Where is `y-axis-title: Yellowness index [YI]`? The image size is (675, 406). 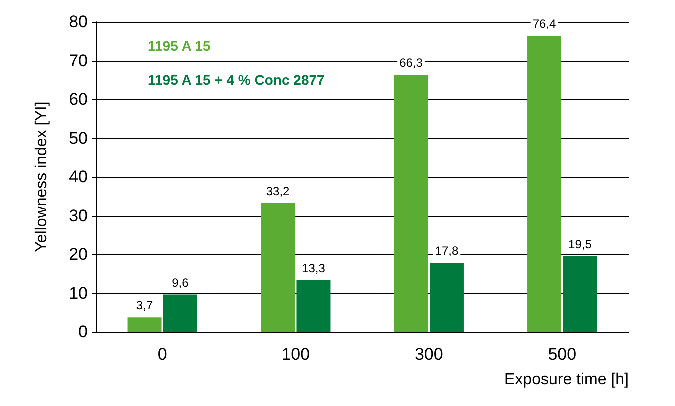 y-axis-title: Yellowness index [YI] is located at coordinates (42, 177).